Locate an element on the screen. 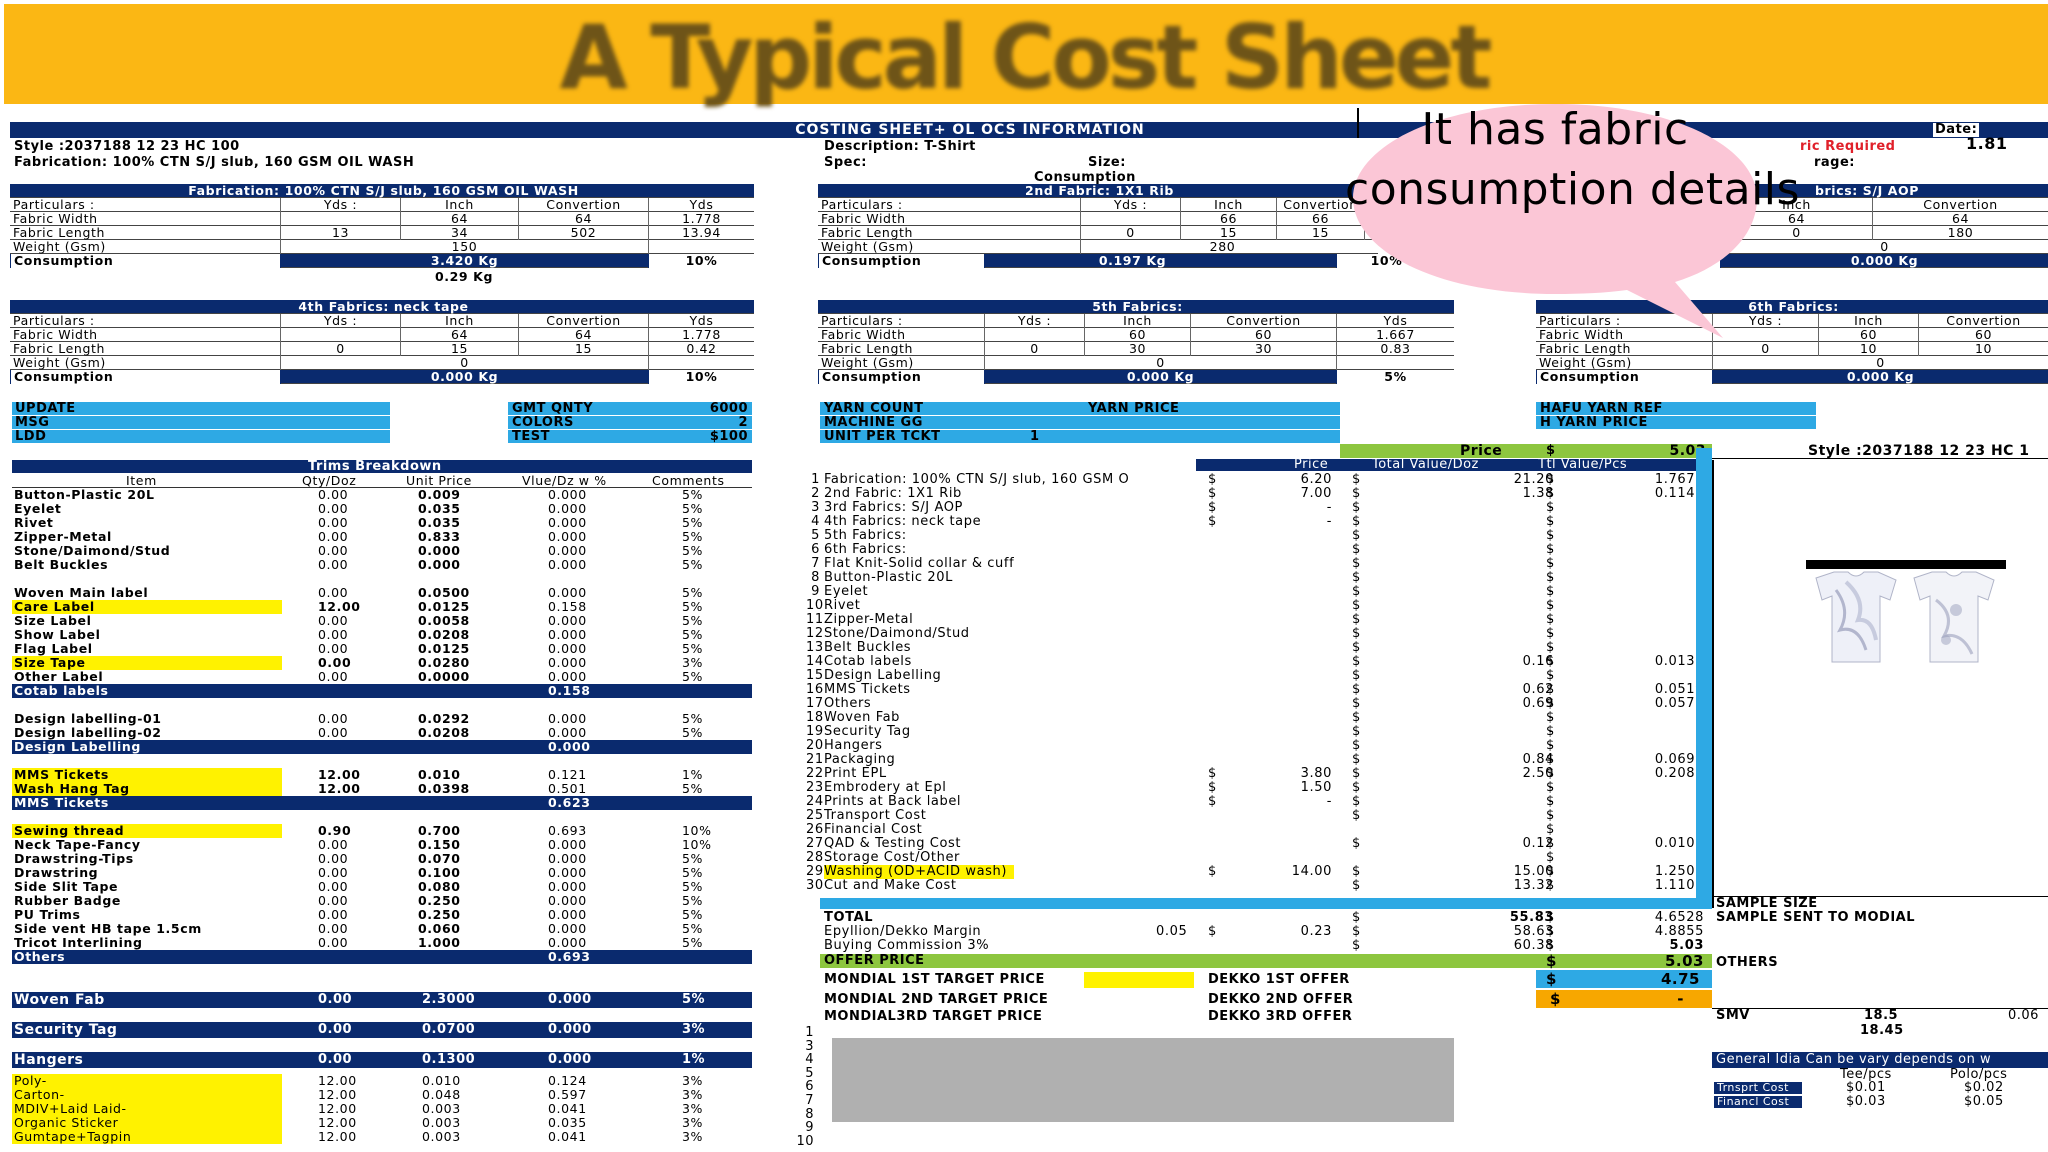  trims-cell: Show Label is located at coordinates (57, 634).